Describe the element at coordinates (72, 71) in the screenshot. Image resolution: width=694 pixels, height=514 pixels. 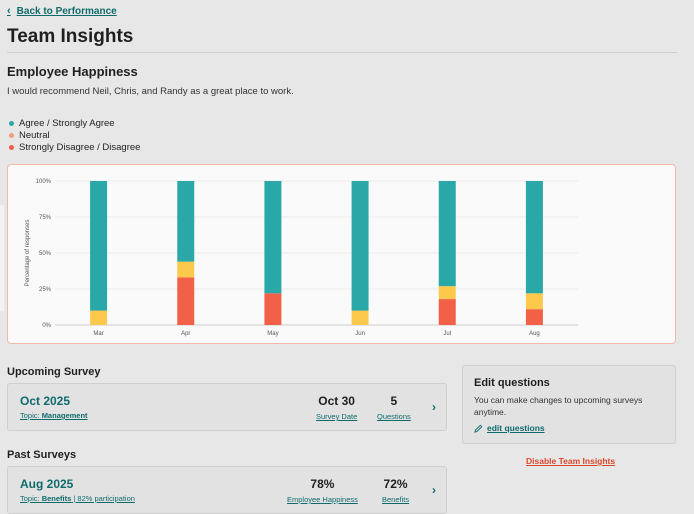
I see `happiness-title: Employee Happiness` at that location.